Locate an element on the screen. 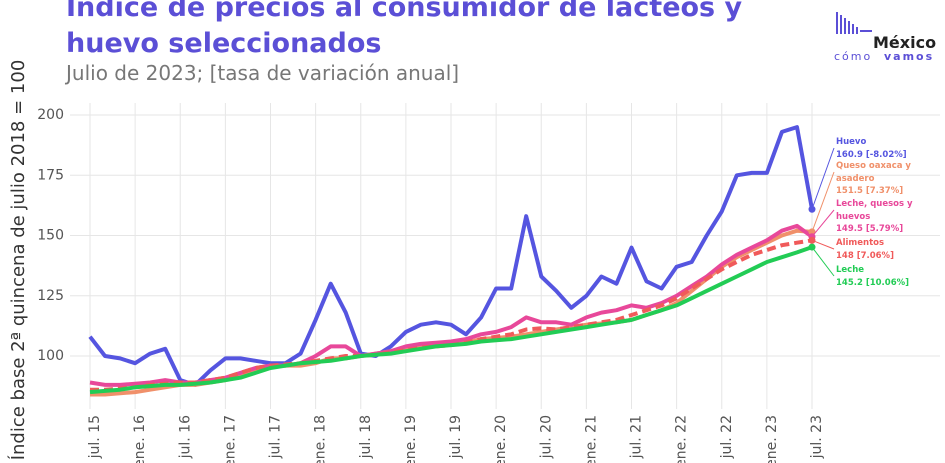 The height and width of the screenshot is (463, 945). series-name: Leche, quesos y huevos is located at coordinates (874, 210).